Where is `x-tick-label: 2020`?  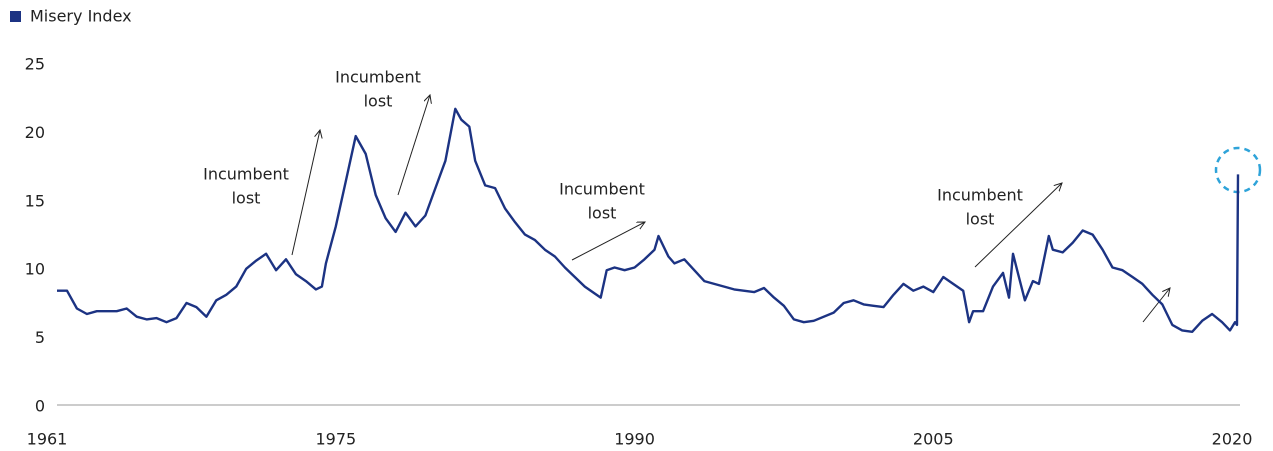
x-tick-label: 2020 is located at coordinates (1232, 439).